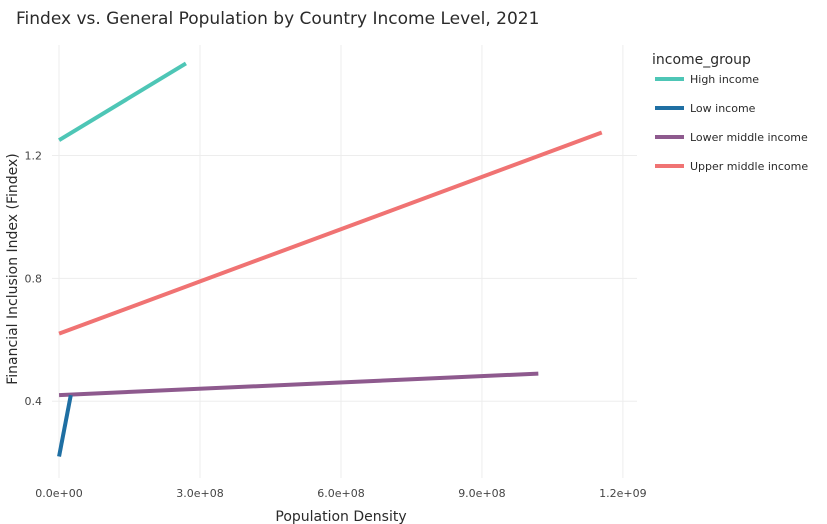 The width and height of the screenshot is (827, 524). What do you see at coordinates (122, 101) in the screenshot?
I see `series-line-high-income` at bounding box center [122, 101].